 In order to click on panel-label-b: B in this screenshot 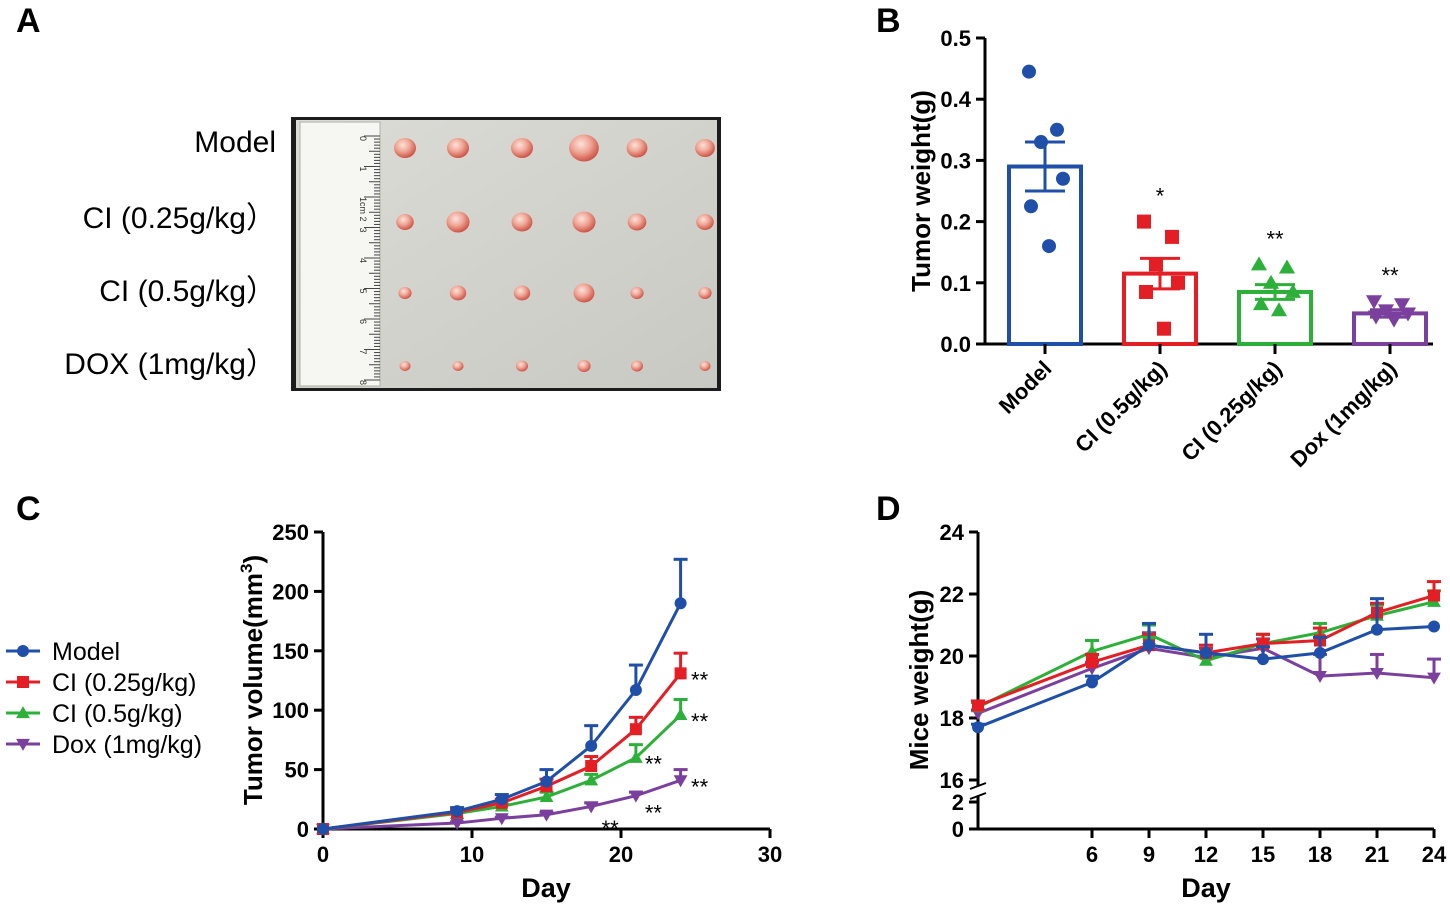, I will do `click(888, 21)`.